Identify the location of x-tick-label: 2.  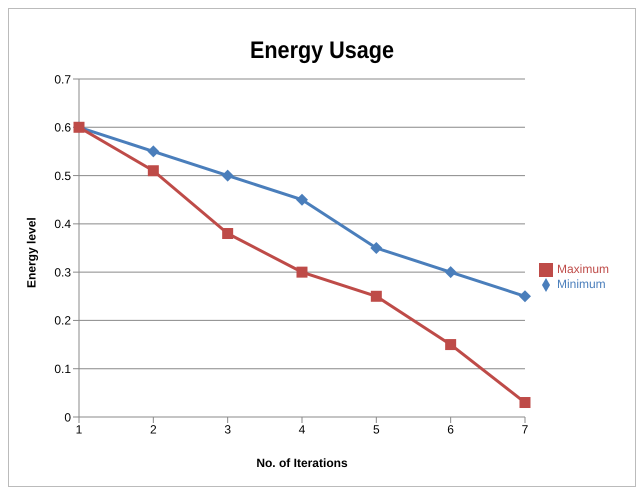
(153, 429).